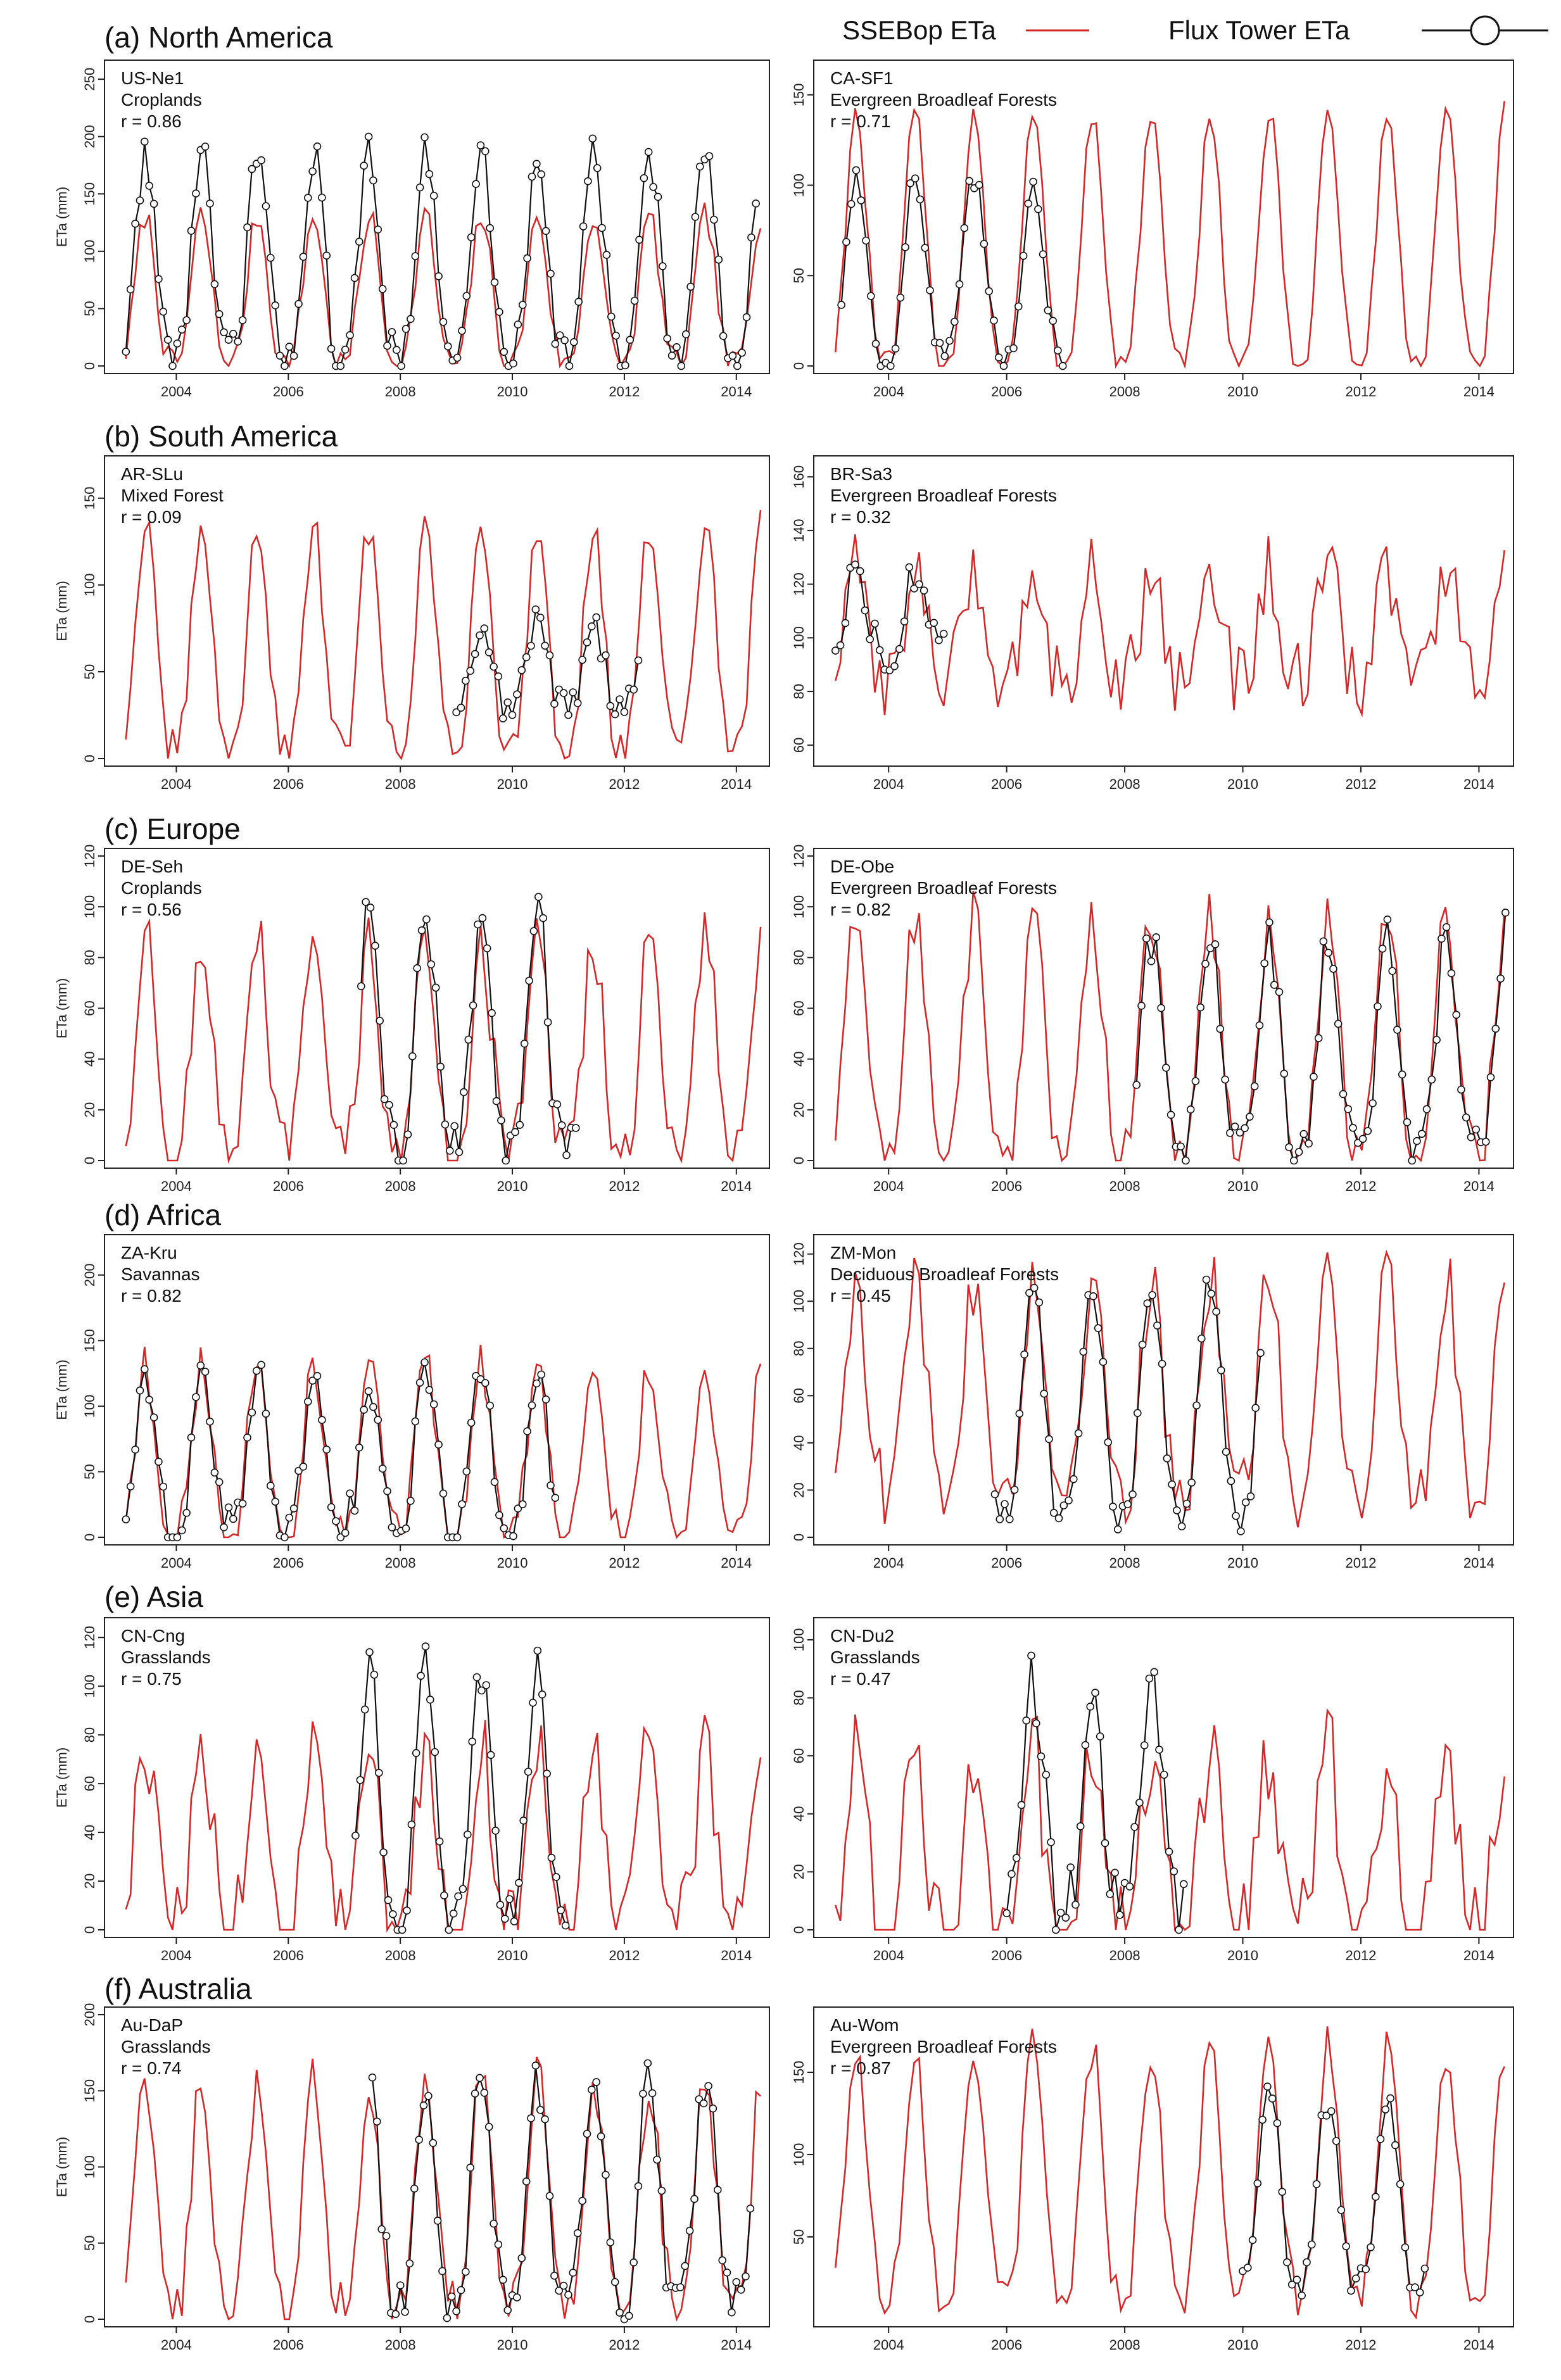 This screenshot has height=2380, width=1561. I want to click on cover-label: Deciduous Broadleaf Forests, so click(944, 1274).